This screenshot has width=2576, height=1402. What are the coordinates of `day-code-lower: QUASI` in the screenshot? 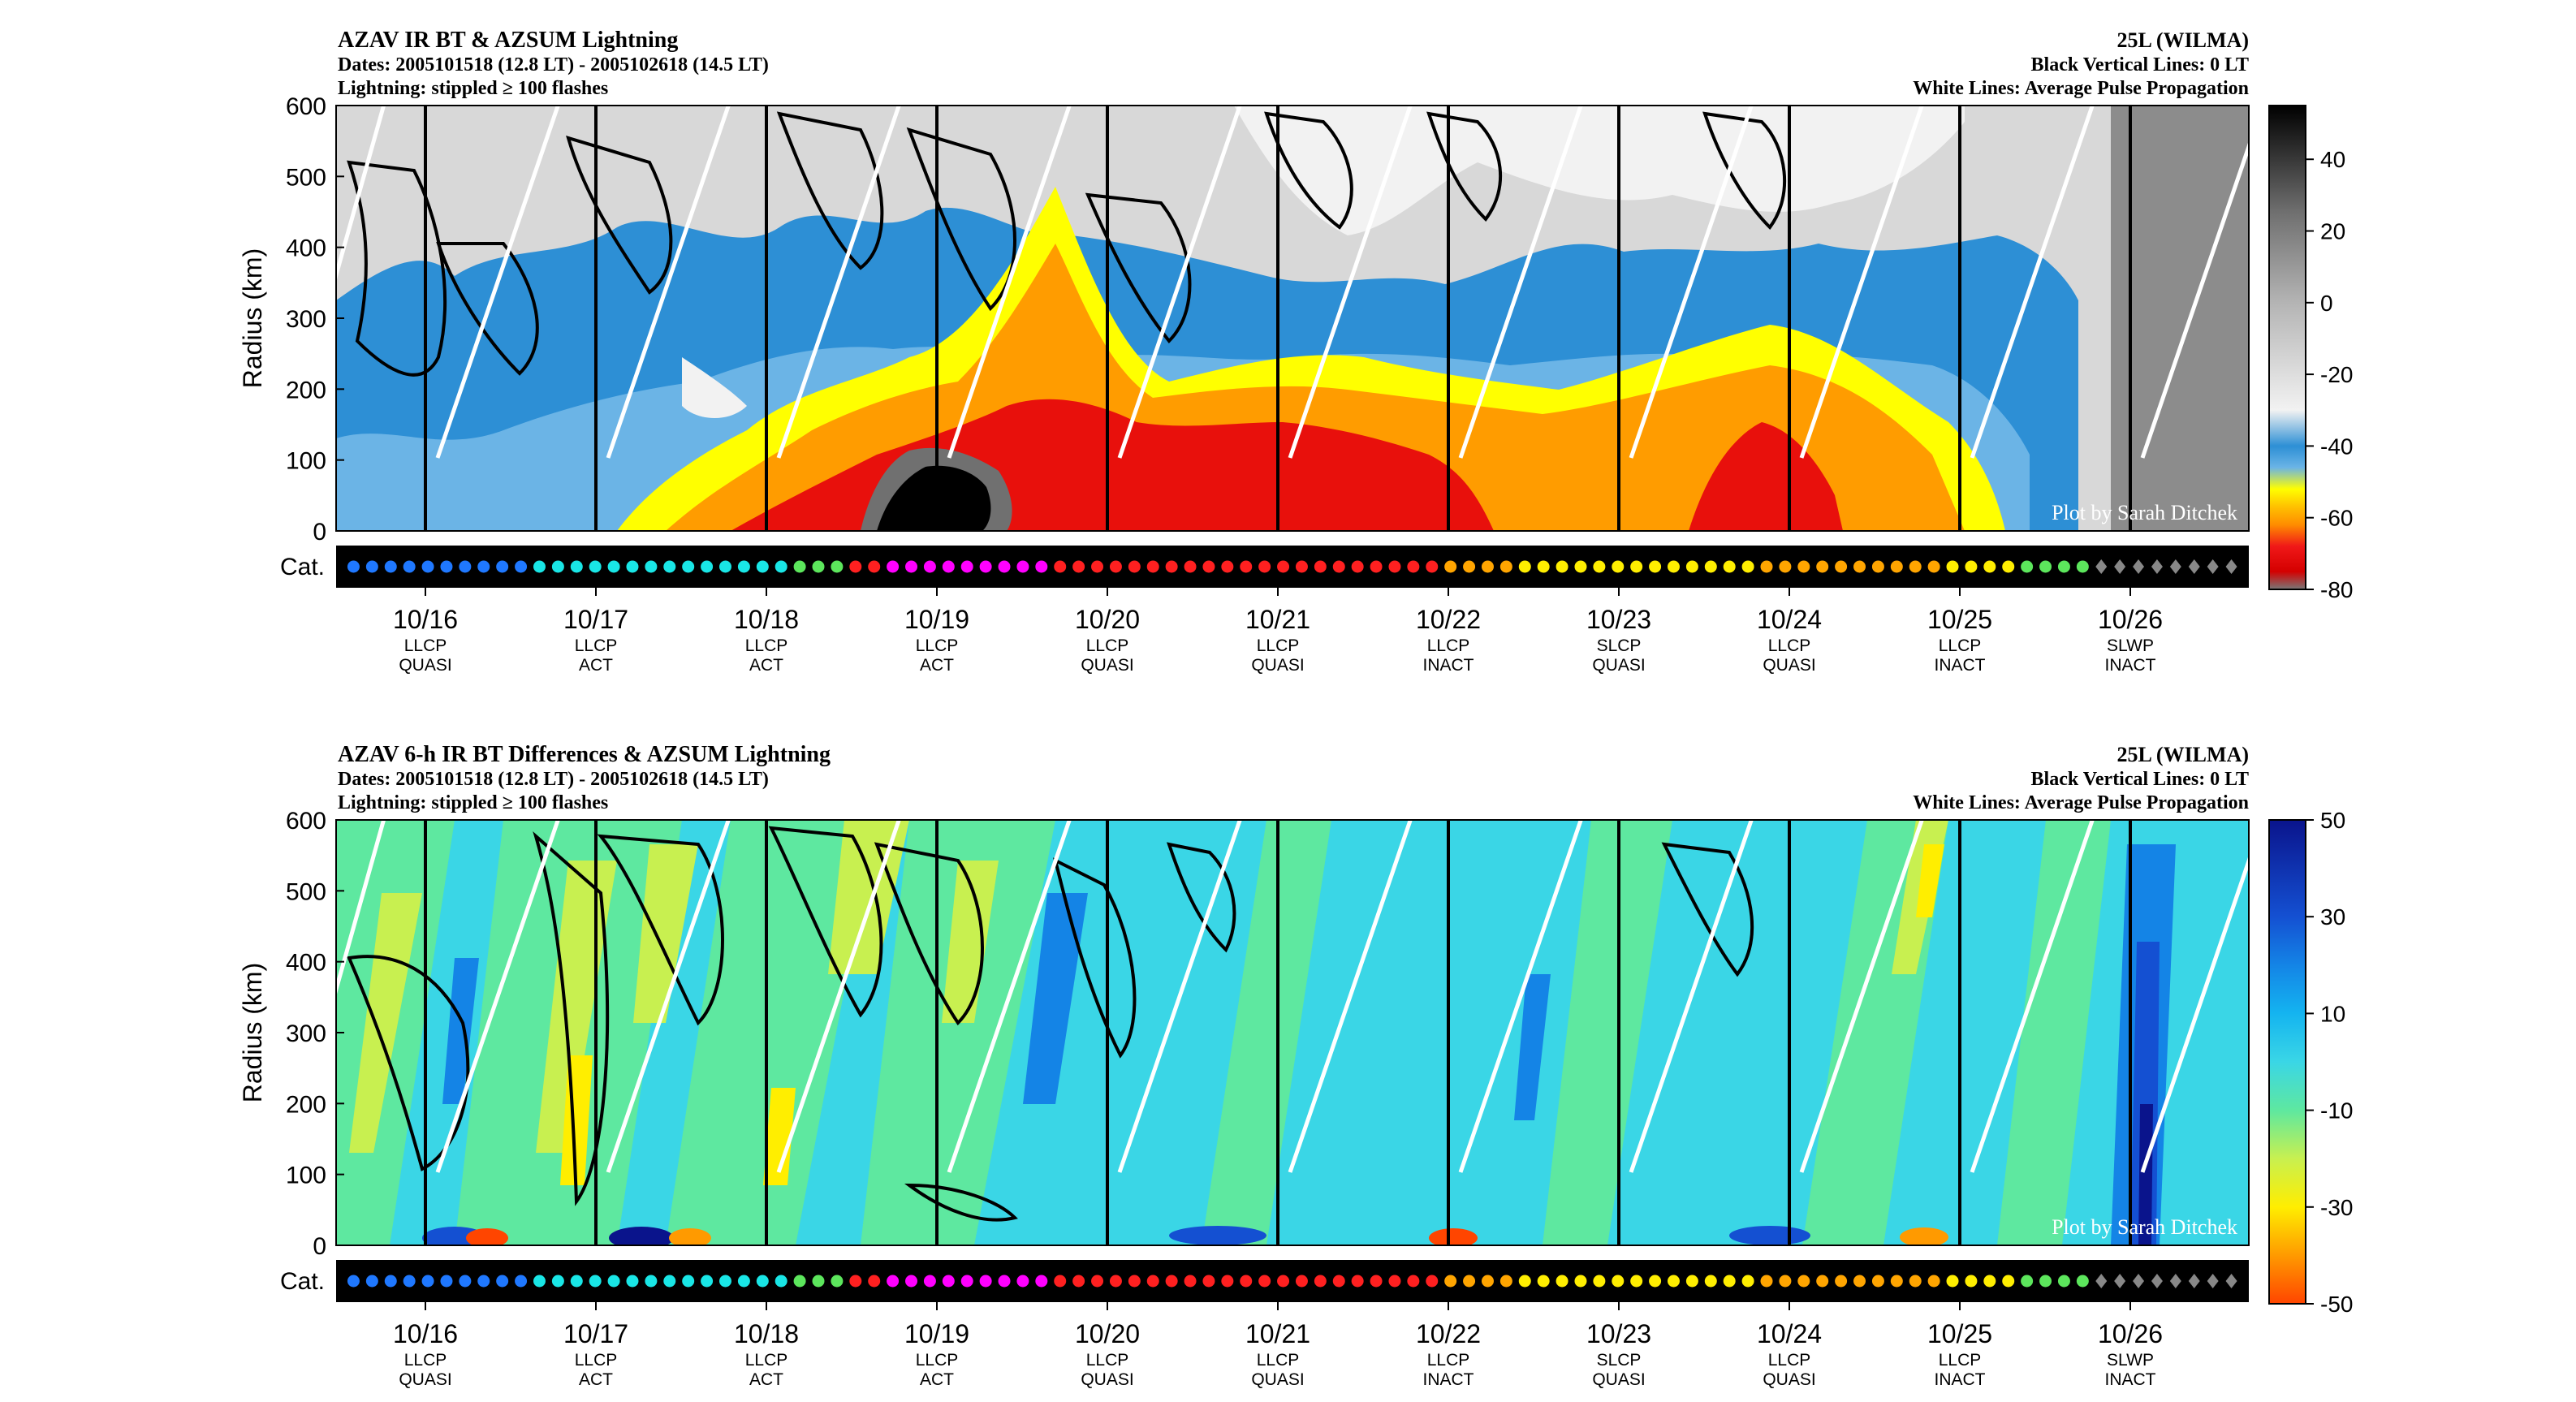 It's located at (1107, 1379).